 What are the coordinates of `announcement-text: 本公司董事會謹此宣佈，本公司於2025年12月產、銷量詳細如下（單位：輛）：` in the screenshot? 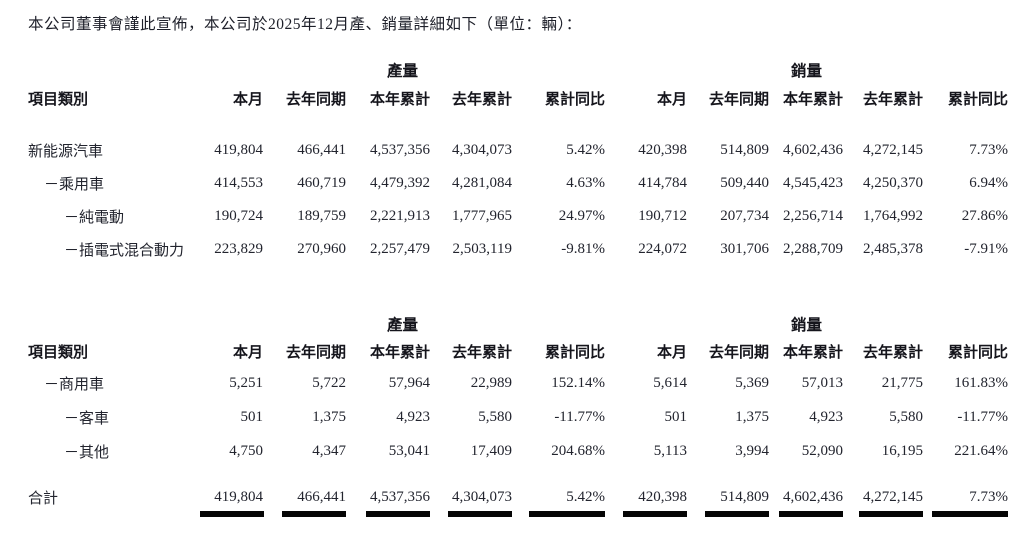 It's located at (305, 24).